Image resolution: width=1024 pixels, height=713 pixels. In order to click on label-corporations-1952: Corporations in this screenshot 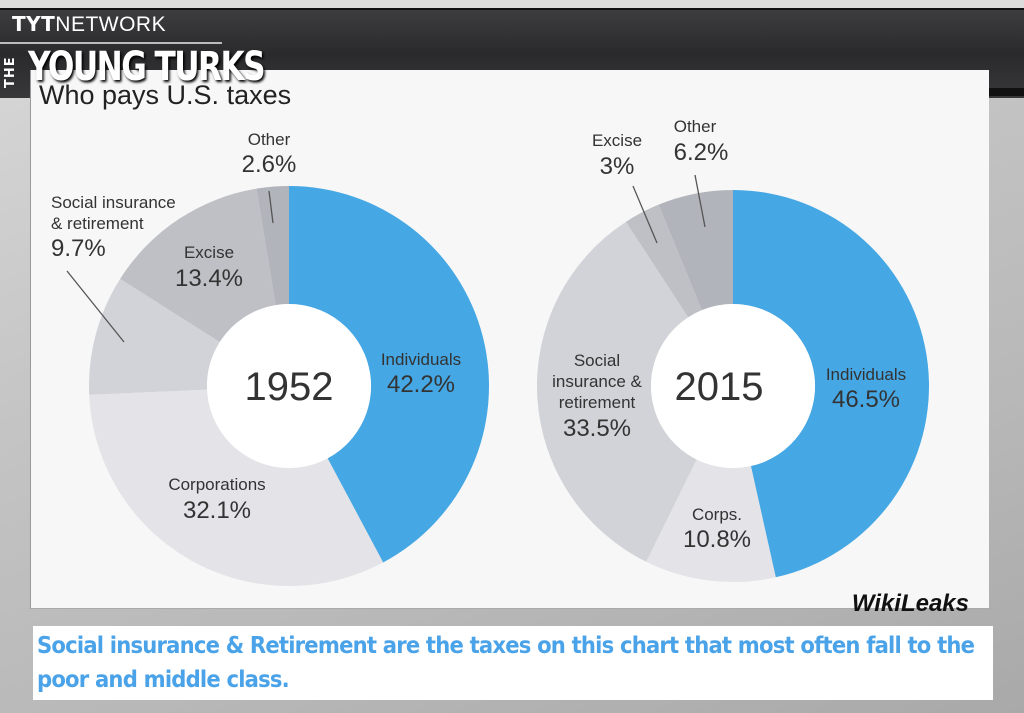, I will do `click(216, 484)`.